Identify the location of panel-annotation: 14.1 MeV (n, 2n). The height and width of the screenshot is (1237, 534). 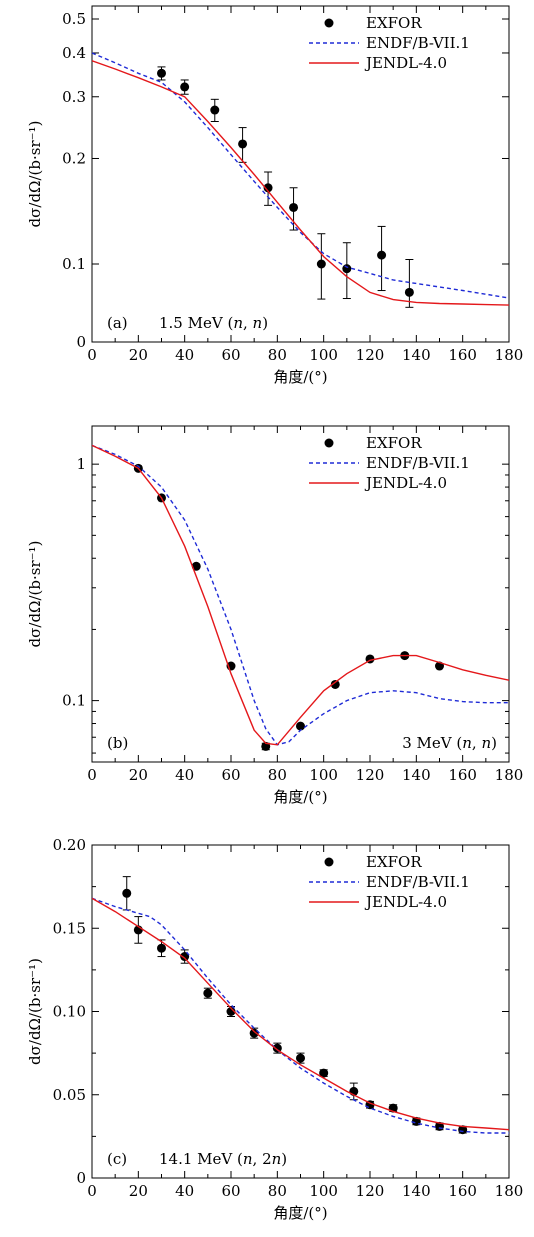
(223, 1159).